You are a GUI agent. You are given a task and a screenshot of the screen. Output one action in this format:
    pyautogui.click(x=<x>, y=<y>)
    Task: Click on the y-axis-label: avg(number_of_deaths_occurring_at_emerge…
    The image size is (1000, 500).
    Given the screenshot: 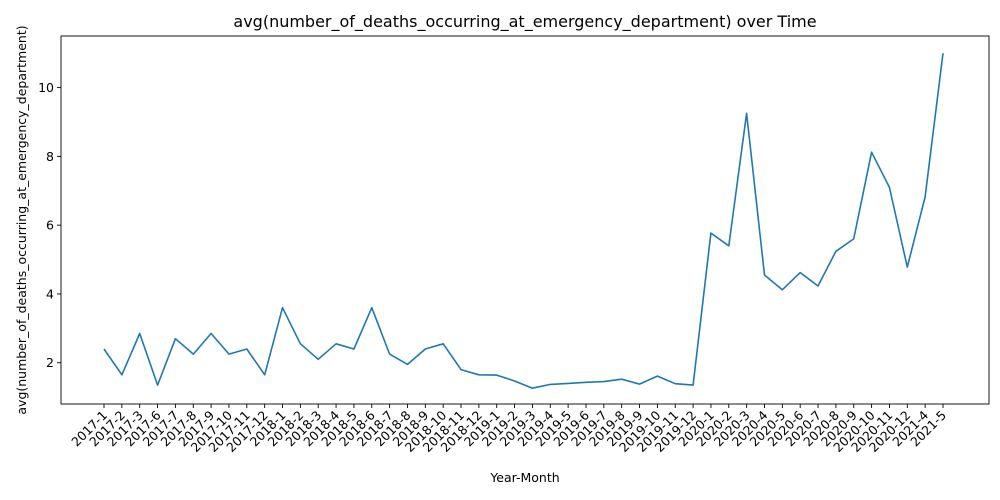 What is the action you would take?
    pyautogui.click(x=21, y=219)
    